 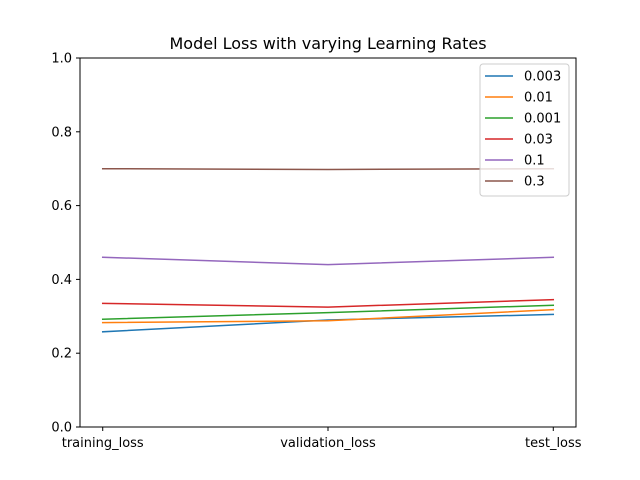 I want to click on x-tick-label: validation_loss, so click(x=328, y=443).